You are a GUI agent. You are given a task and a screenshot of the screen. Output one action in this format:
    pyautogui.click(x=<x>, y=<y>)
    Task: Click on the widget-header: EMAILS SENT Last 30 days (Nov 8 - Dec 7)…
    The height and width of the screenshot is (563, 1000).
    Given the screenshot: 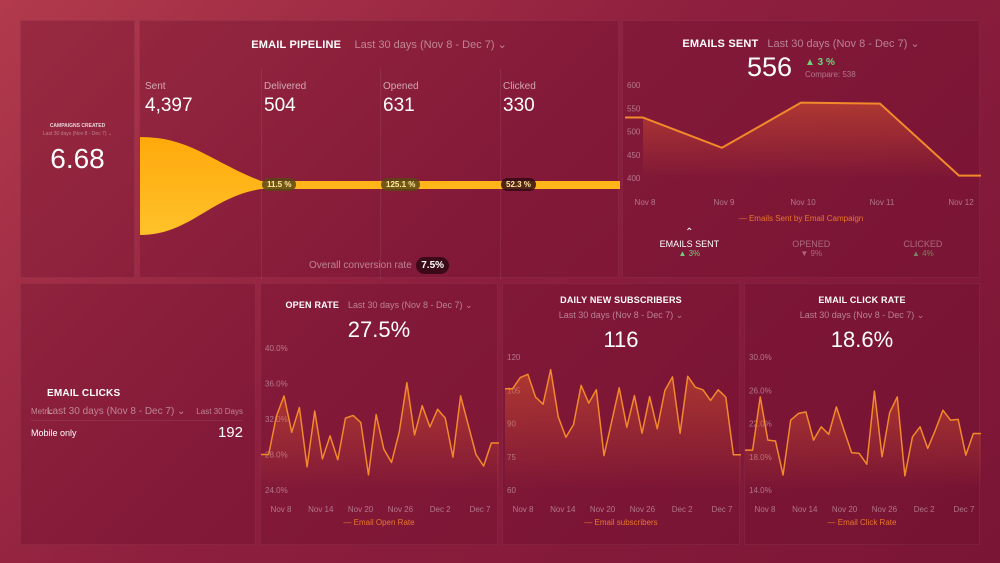 What is the action you would take?
    pyautogui.click(x=801, y=43)
    